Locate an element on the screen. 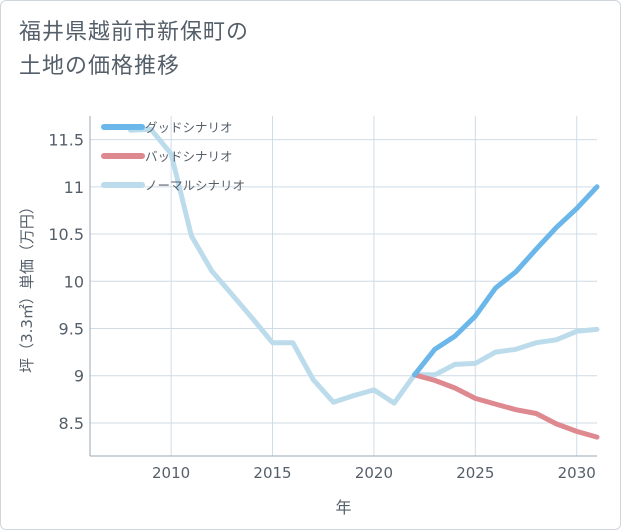 This screenshot has height=530, width=621. x-tick-label: 2025 is located at coordinates (475, 473).